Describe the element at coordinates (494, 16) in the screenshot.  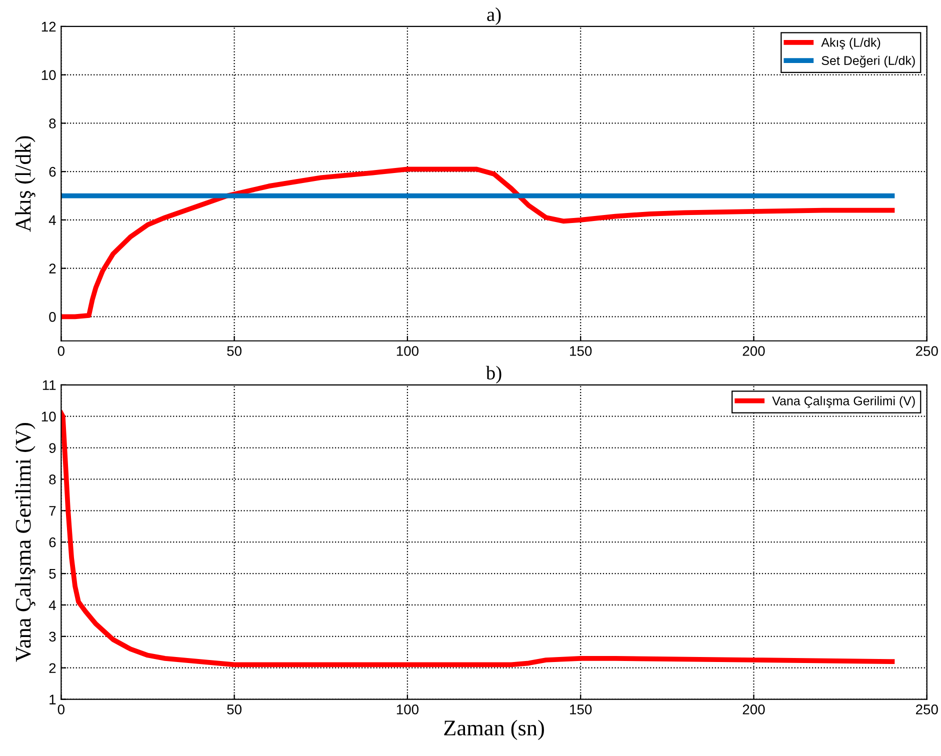
I see `chart-title: a)` at that location.